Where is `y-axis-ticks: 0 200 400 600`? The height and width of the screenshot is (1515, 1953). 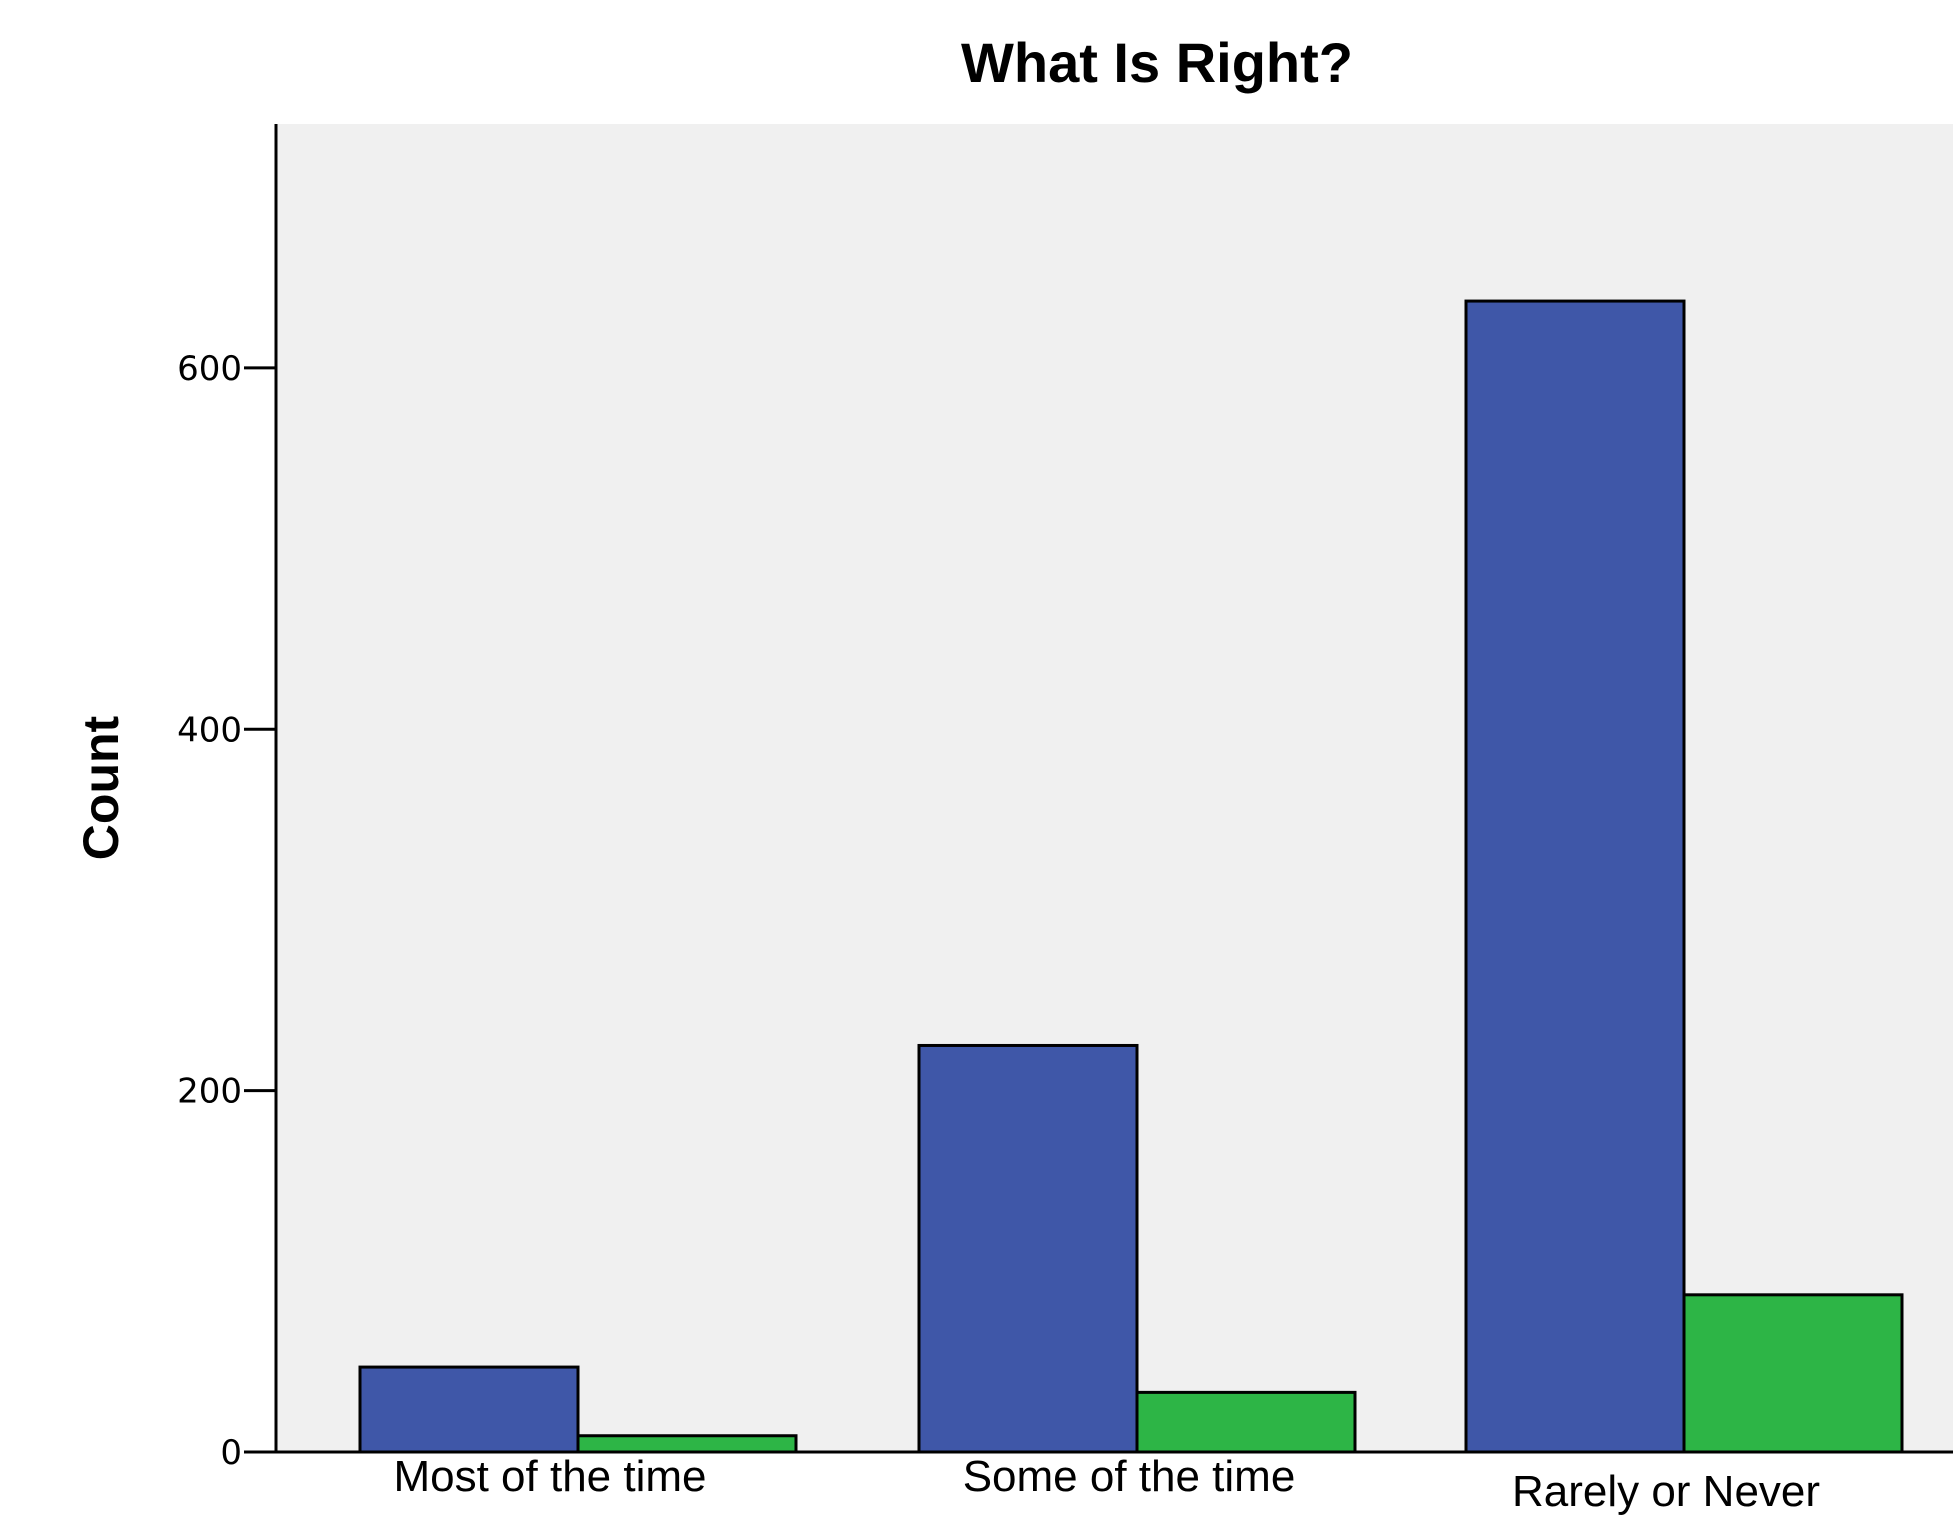 y-axis-ticks: 0 200 400 600 is located at coordinates (226, 911).